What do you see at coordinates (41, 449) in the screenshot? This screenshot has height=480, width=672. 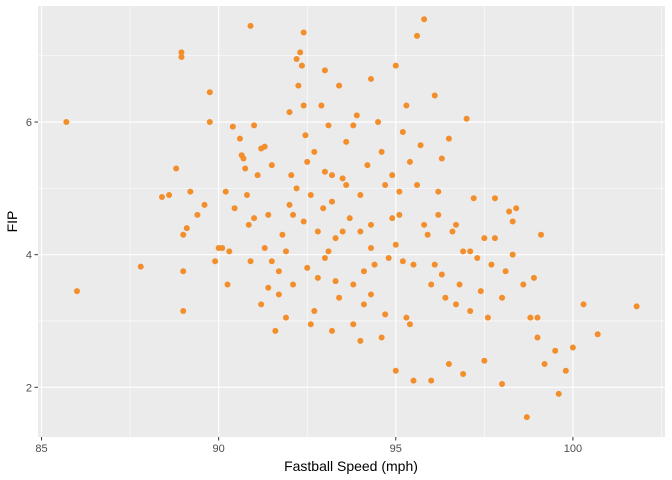 I see `x-tick-label: 85` at bounding box center [41, 449].